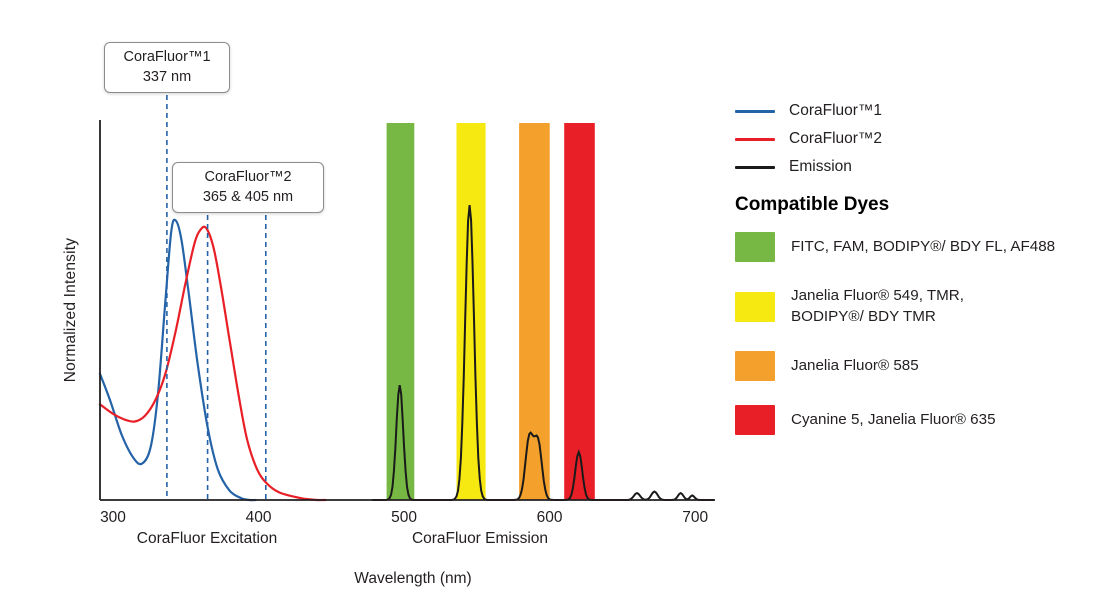 The image size is (1110, 612). I want to click on x-section-label-emission: CoraFluor Emission, so click(480, 538).